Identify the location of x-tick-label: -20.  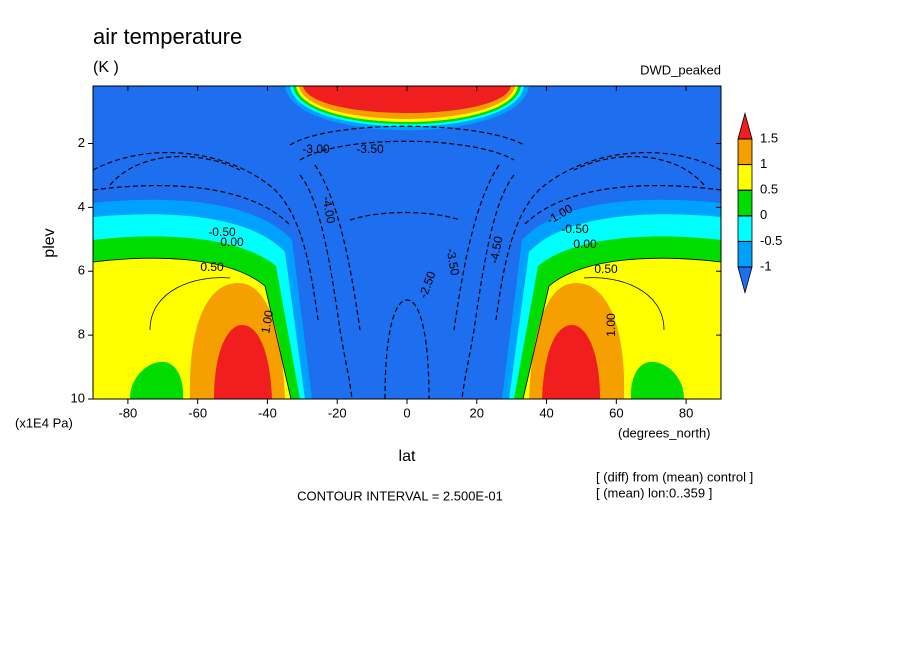
(337, 412).